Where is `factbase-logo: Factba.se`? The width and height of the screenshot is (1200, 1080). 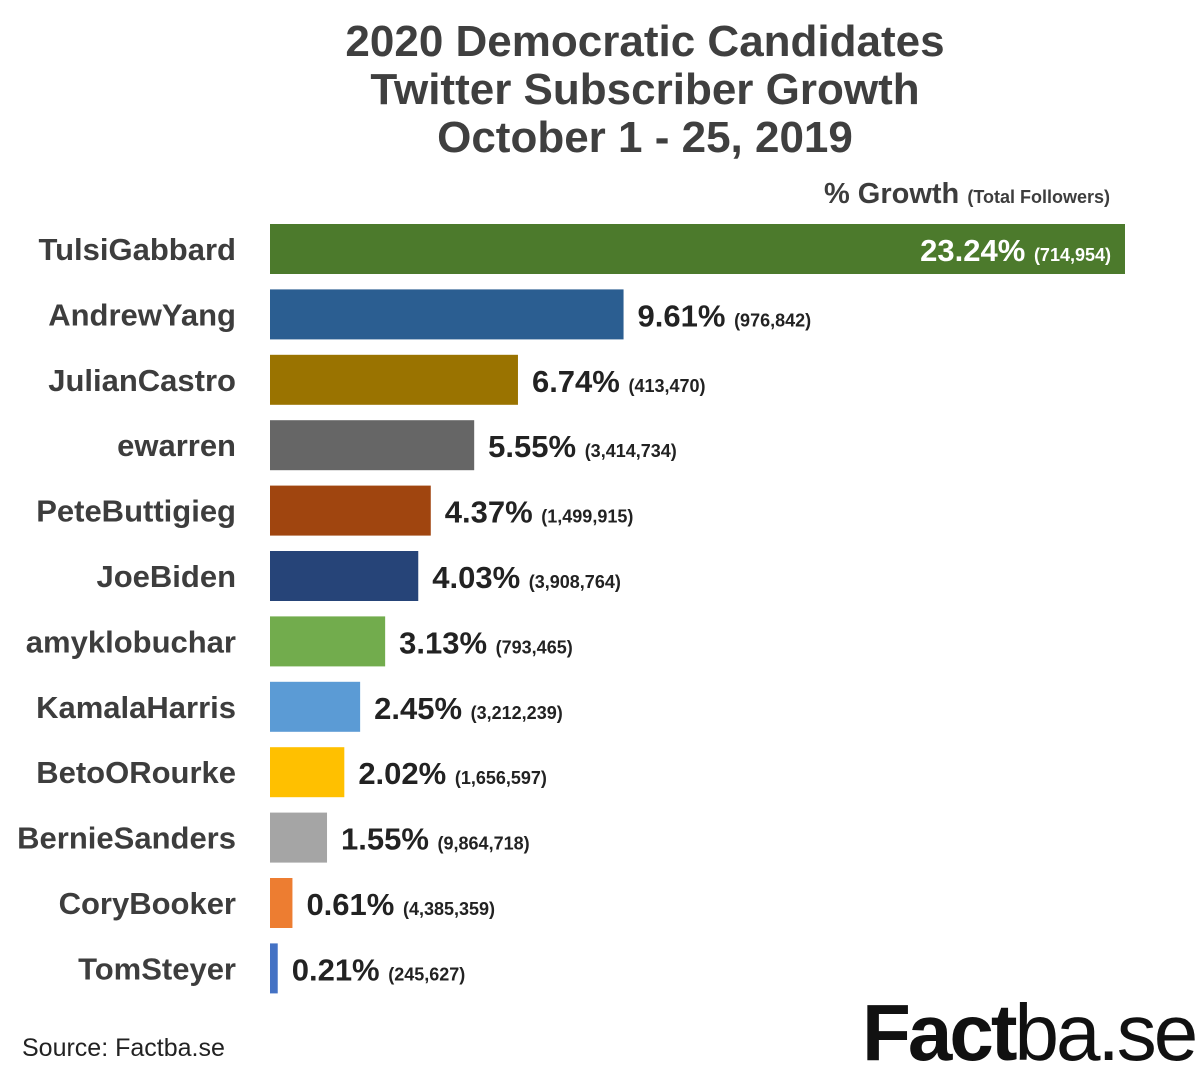
factbase-logo: Factba.se is located at coordinates (1030, 1033).